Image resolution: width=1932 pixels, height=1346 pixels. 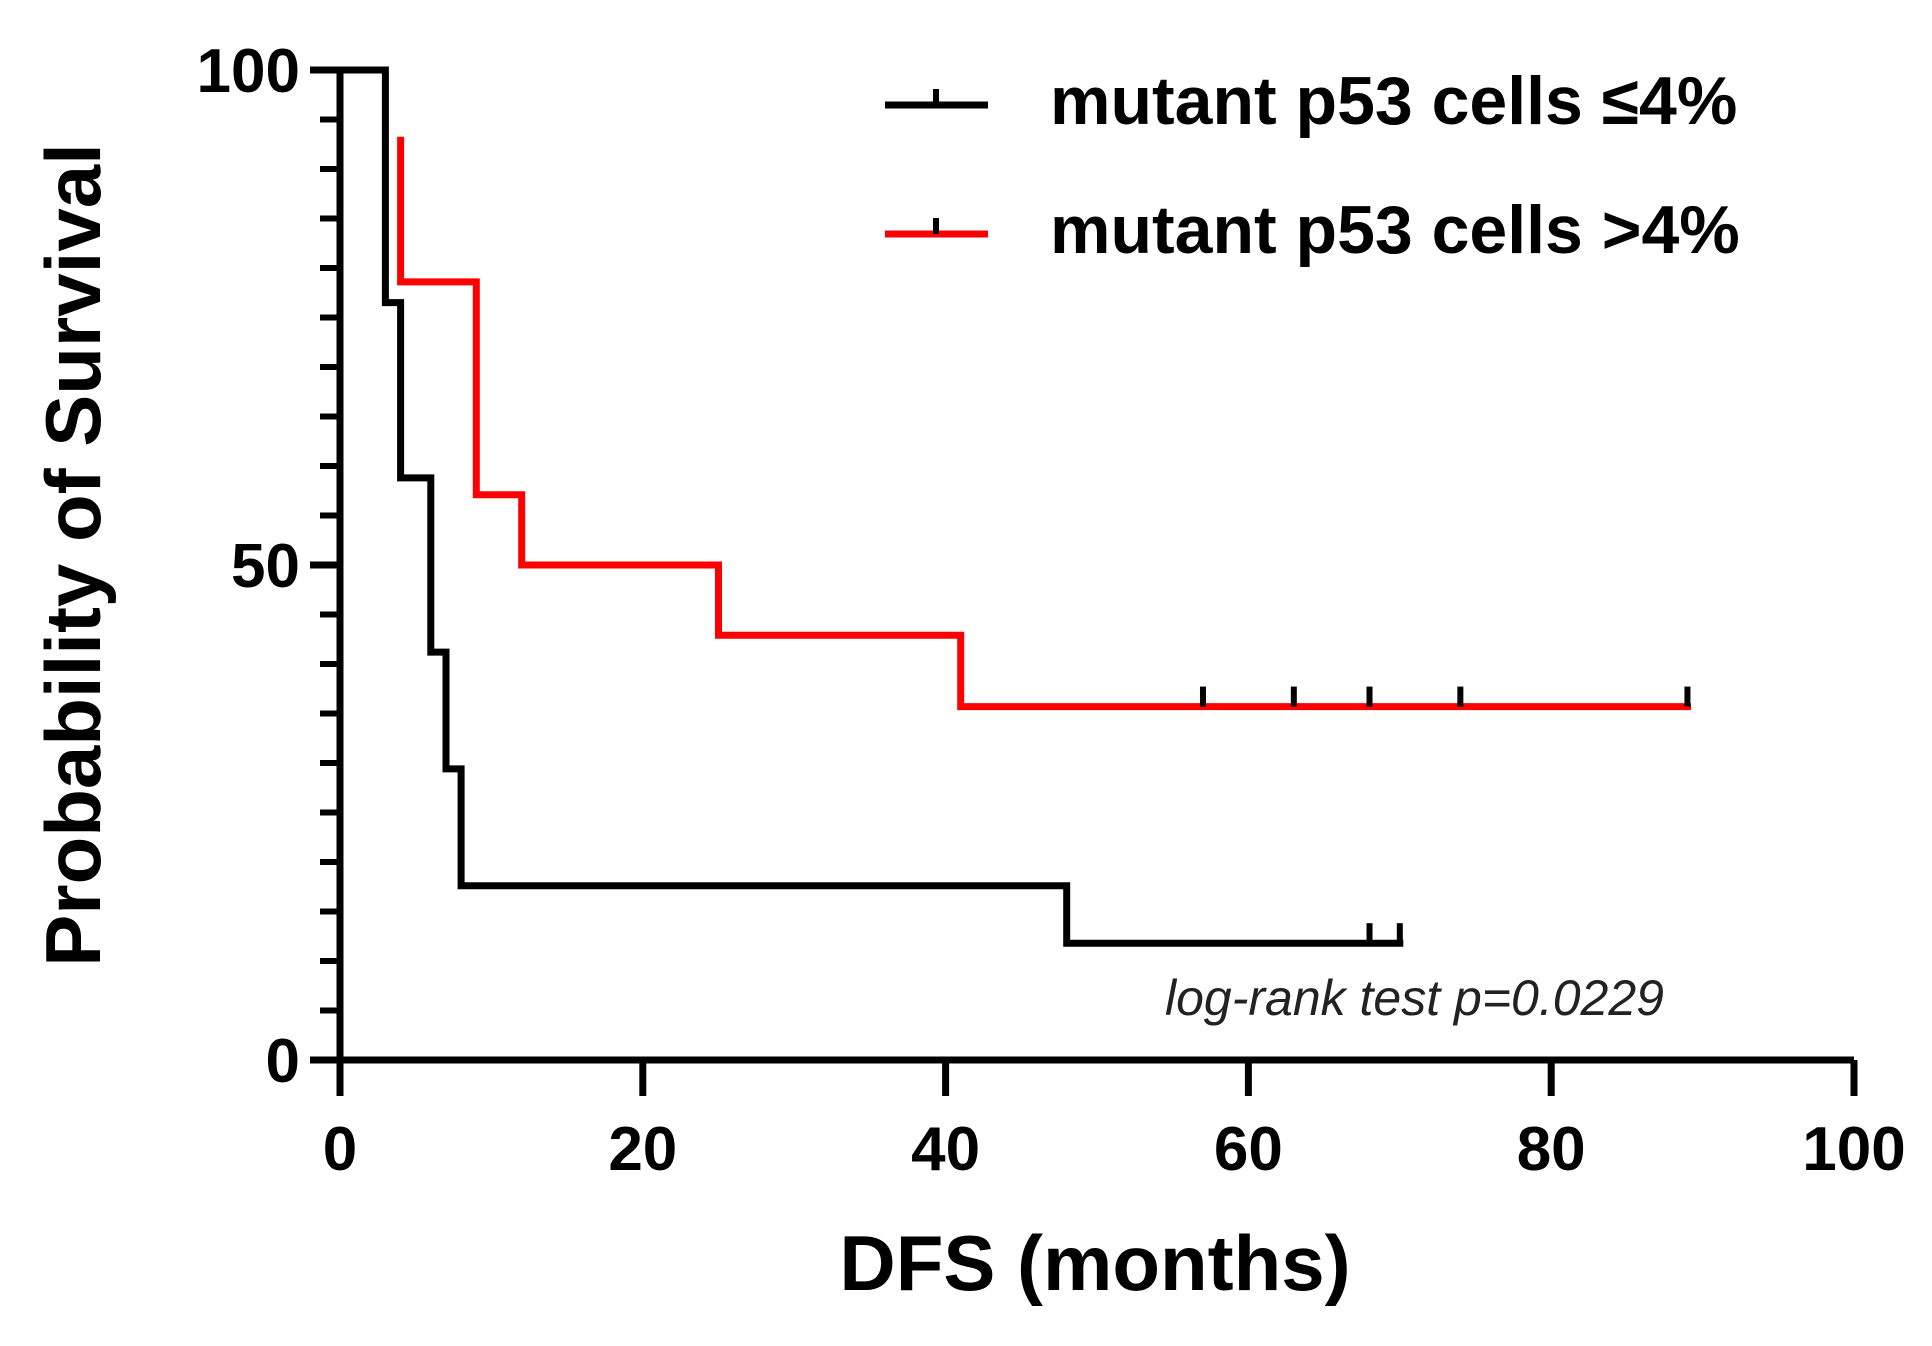 What do you see at coordinates (1414, 998) in the screenshot?
I see `annotation-logrank: log-rank test p=0.0229` at bounding box center [1414, 998].